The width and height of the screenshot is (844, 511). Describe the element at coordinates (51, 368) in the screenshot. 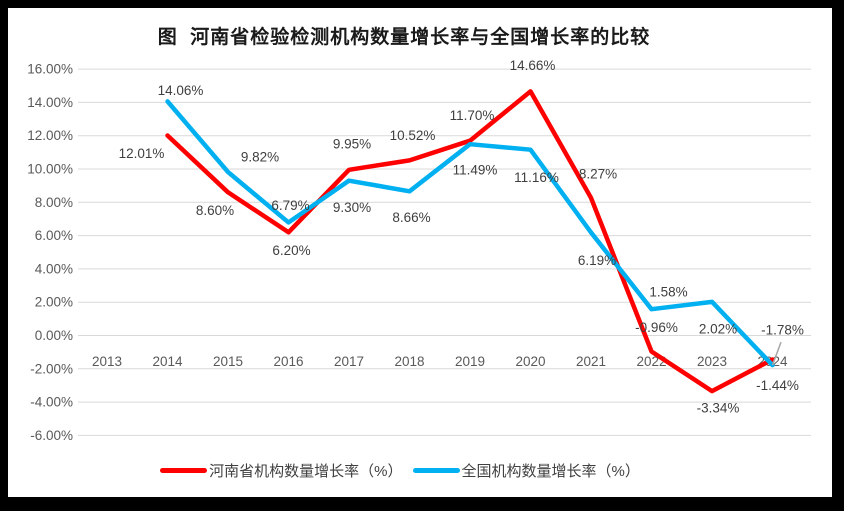

I see `y-axis-tick-label: -2.00%` at that location.